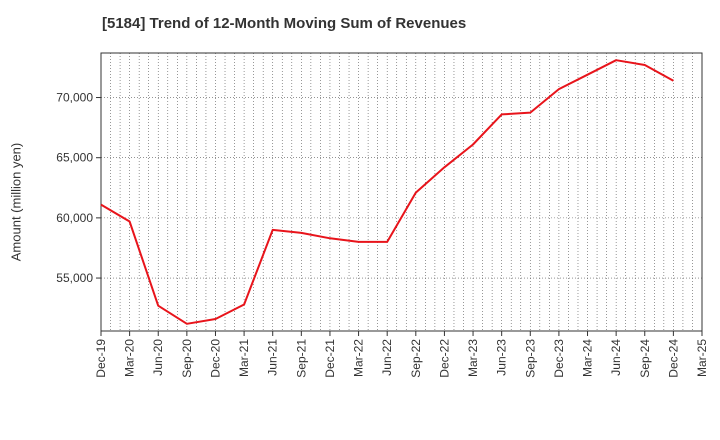  Describe the element at coordinates (616, 357) in the screenshot. I see `x-tick-label: Jun-24` at that location.